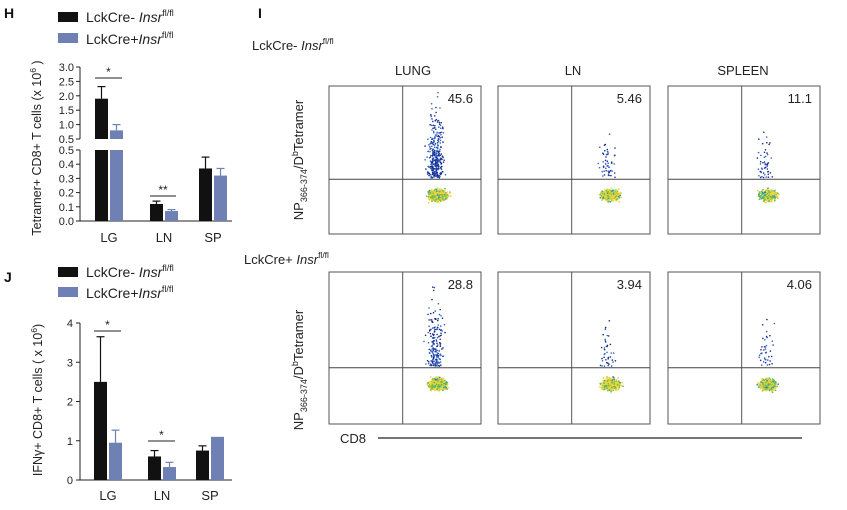 The width and height of the screenshot is (847, 510). I want to click on flow-y-label-bottom: NP366-374/DbTetramer, so click(299, 369).